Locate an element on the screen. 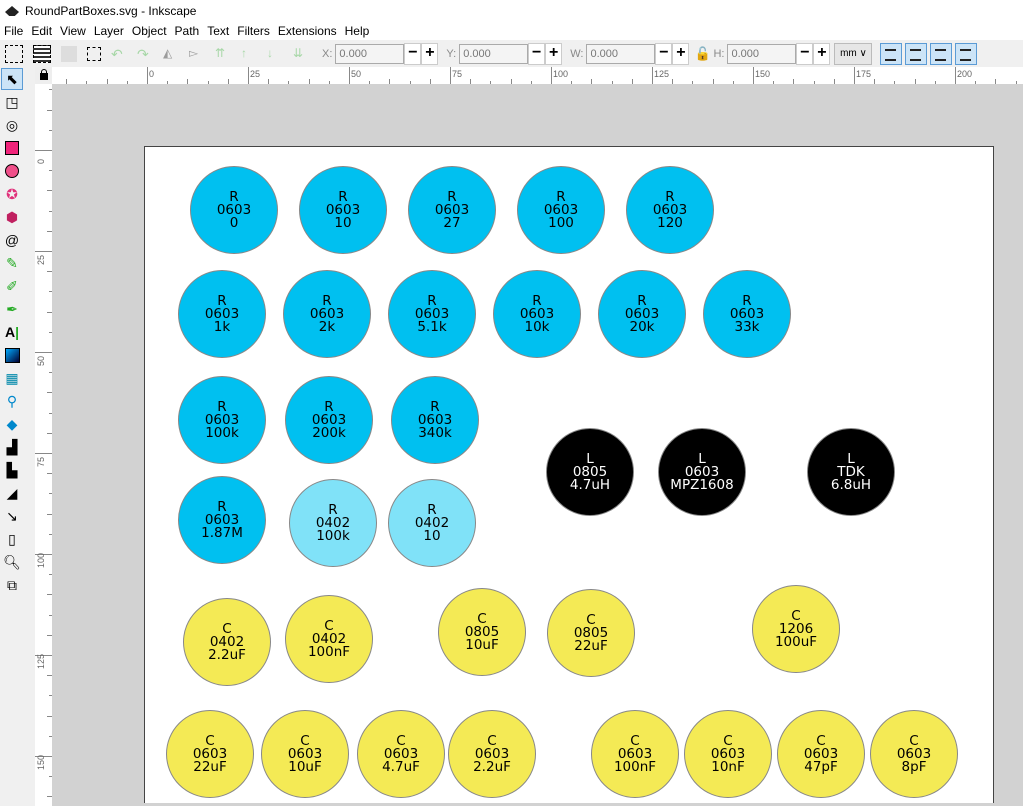  part-circle-r: R 0603 1.87M is located at coordinates (222, 520).